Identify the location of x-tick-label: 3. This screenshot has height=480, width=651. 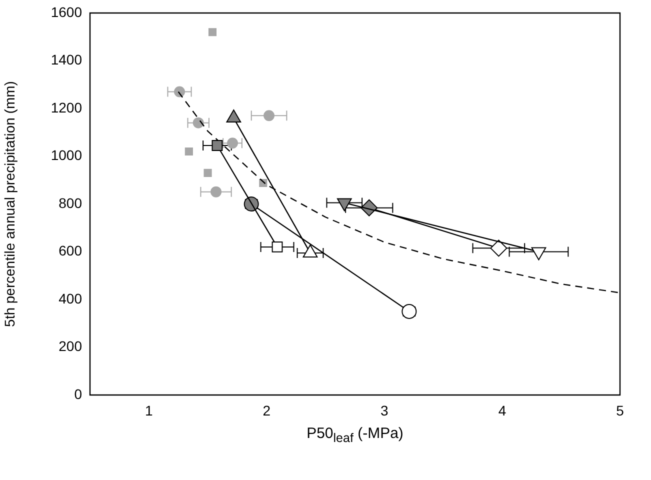
(384, 410).